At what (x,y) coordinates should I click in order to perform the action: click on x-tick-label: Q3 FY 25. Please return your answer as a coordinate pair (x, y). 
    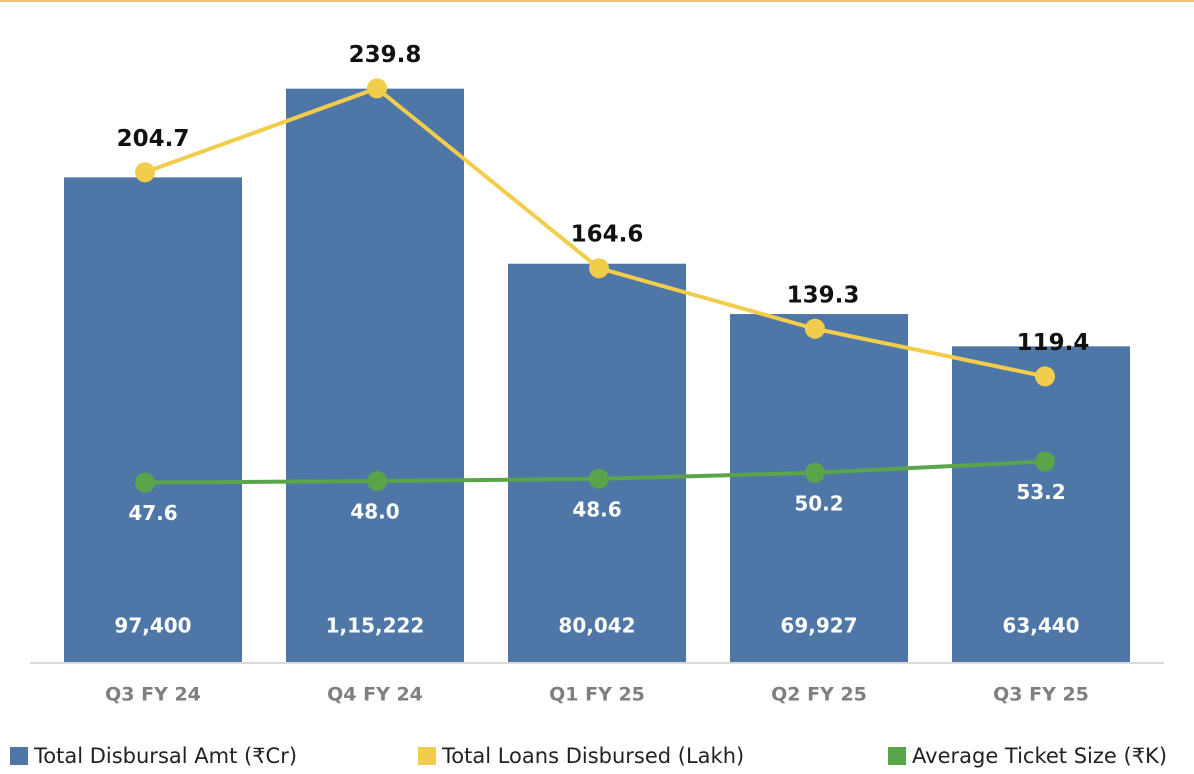
    Looking at the image, I should click on (1041, 695).